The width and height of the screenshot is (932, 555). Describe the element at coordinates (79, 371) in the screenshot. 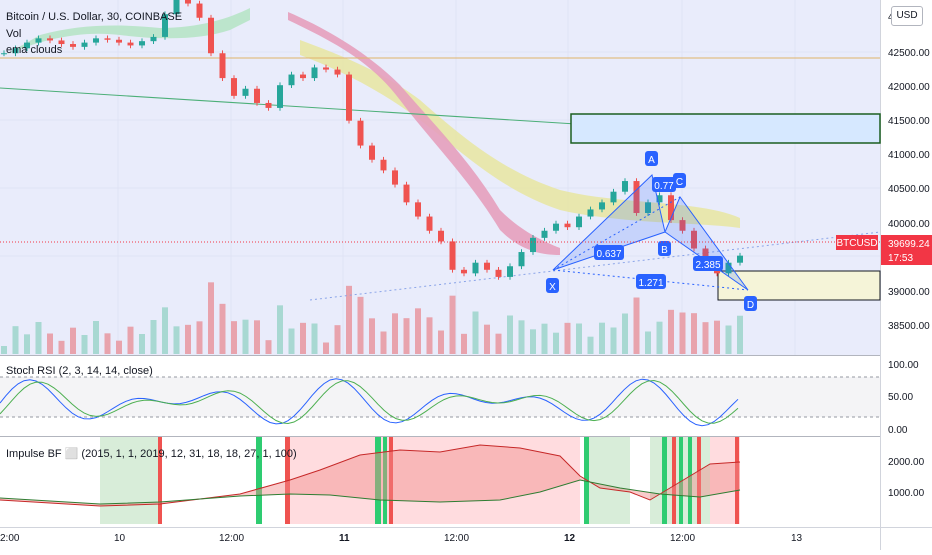

I see `stoch-rsi-label: Stoch RSI (2, 3, 14, 14, close)` at that location.